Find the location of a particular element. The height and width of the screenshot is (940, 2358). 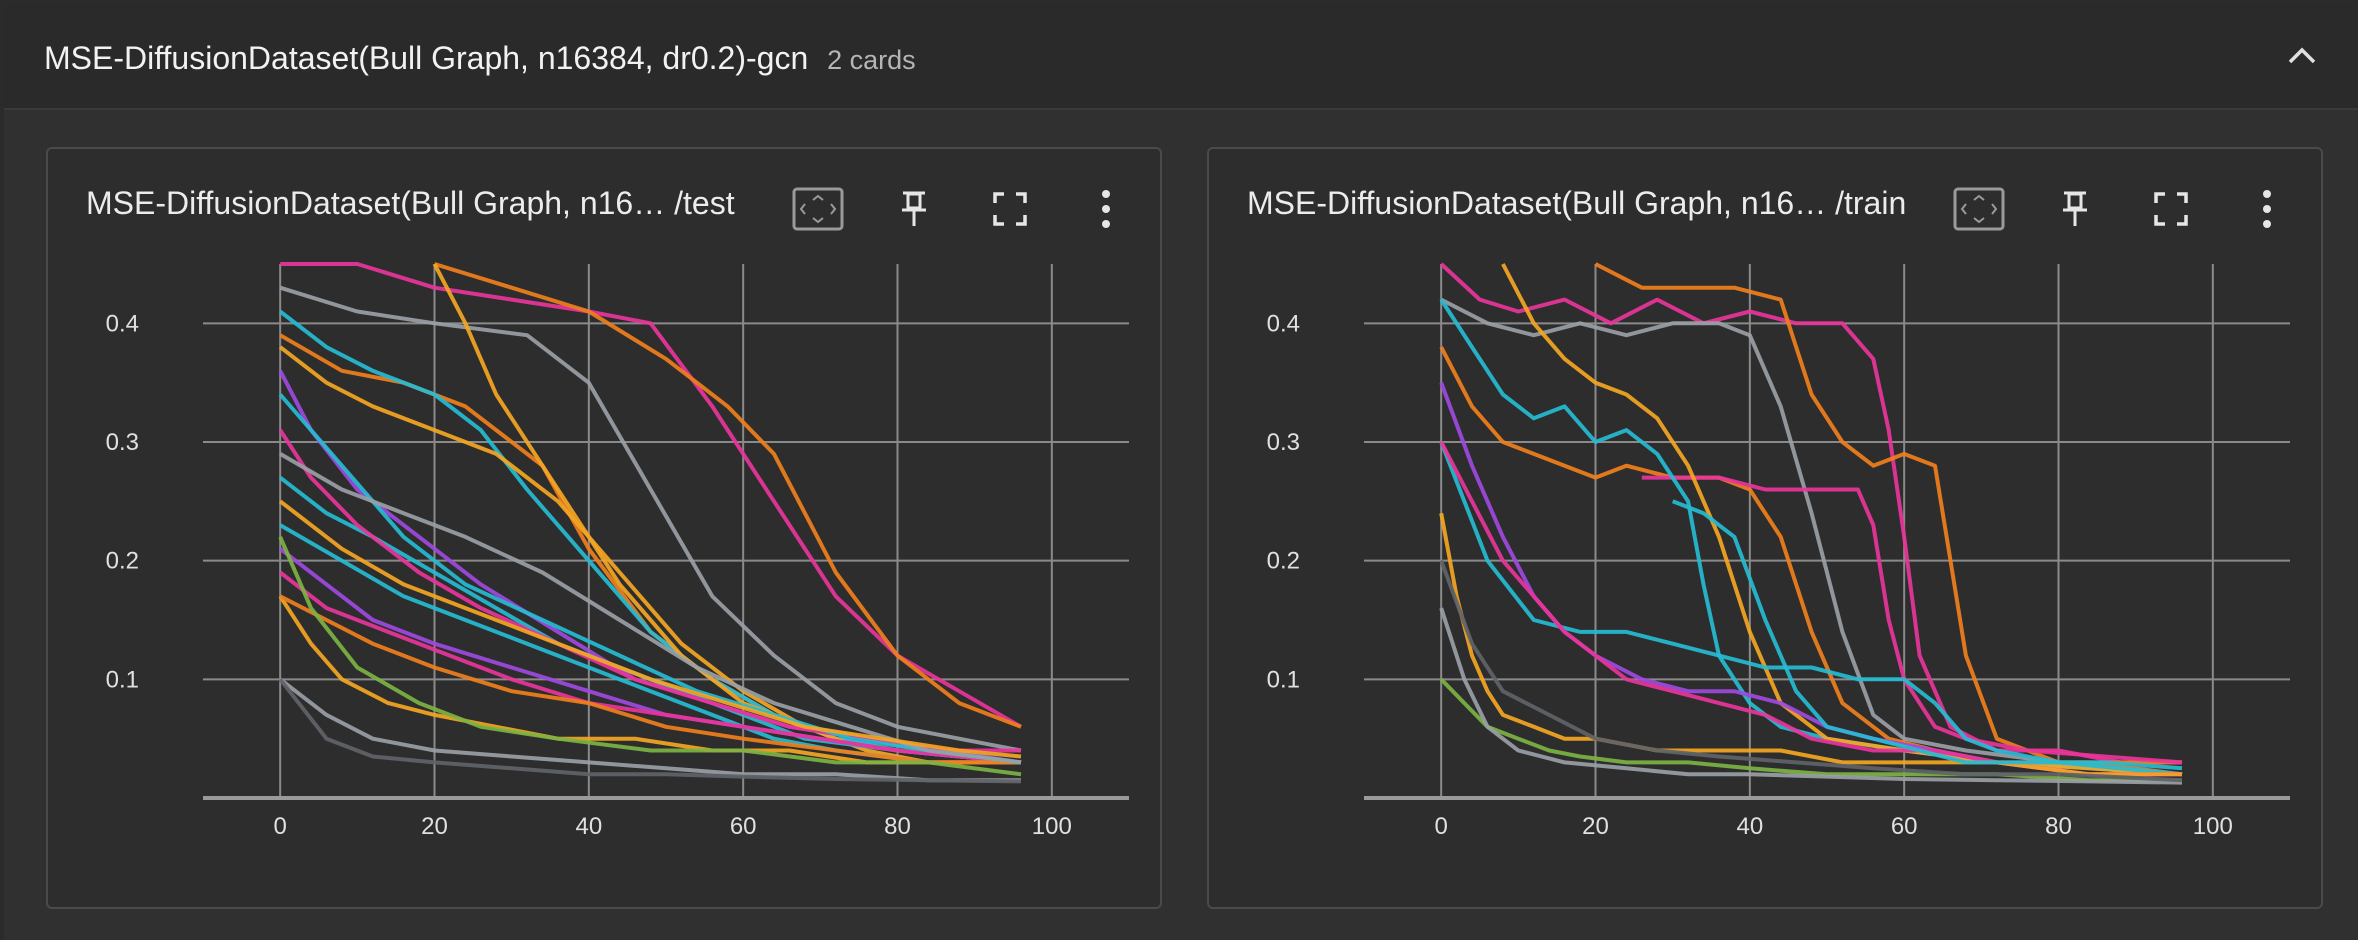

chevron-up-icon is located at coordinates (2302, 55).